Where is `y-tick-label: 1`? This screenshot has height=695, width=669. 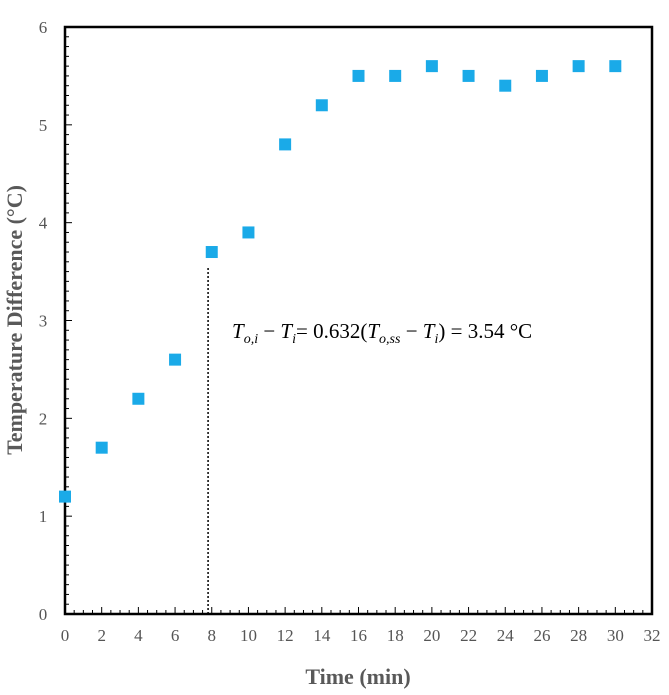
y-tick-label: 1 is located at coordinates (43, 516).